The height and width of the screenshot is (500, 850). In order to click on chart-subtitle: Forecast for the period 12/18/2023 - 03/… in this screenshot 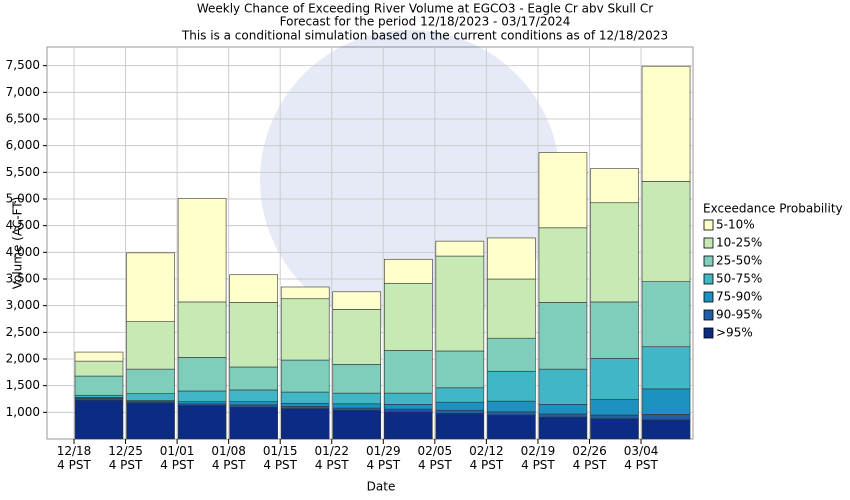, I will do `click(425, 22)`.